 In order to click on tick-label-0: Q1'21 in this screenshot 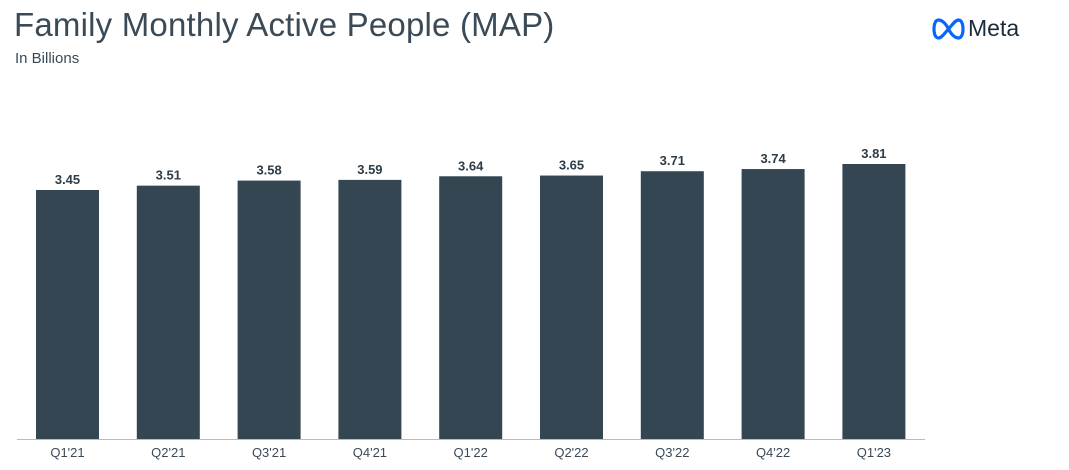, I will do `click(67, 452)`.